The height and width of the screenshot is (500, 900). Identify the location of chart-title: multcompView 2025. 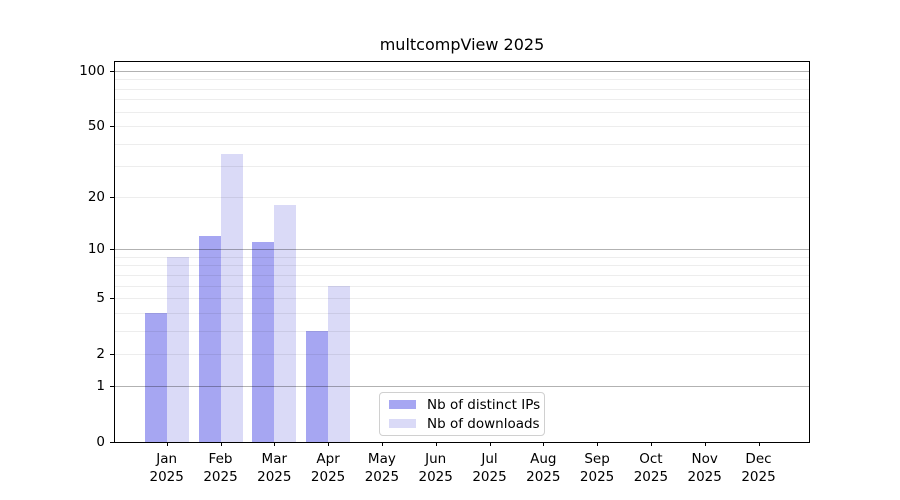
(462, 44).